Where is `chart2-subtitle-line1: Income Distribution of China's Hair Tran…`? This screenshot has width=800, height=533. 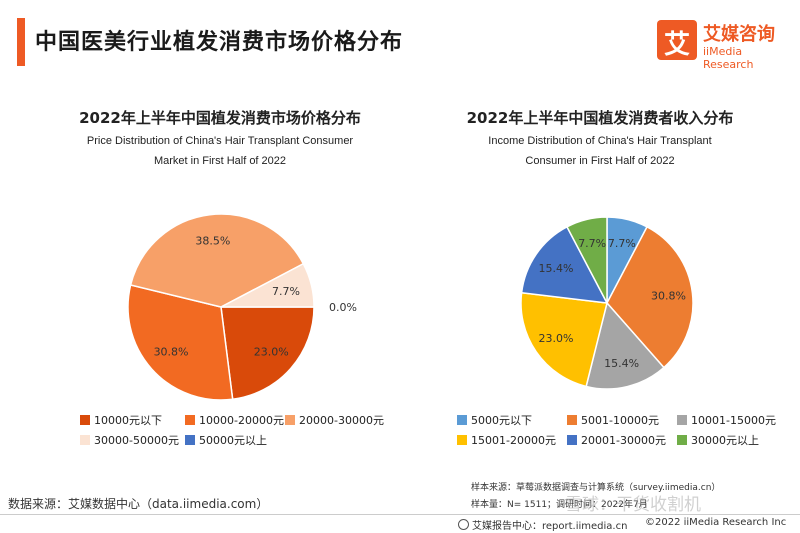 chart2-subtitle-line1: Income Distribution of China's Hair Tran… is located at coordinates (600, 141).